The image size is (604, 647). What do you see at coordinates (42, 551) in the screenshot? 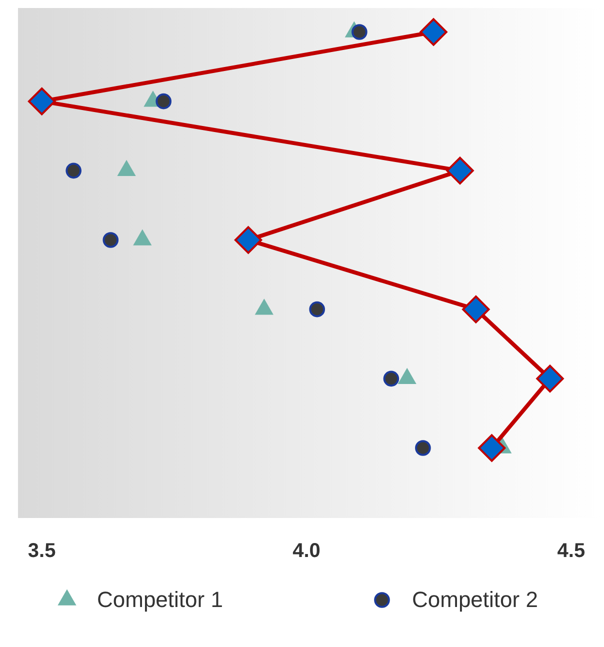
I see `x-tick-label: 3.5` at bounding box center [42, 551].